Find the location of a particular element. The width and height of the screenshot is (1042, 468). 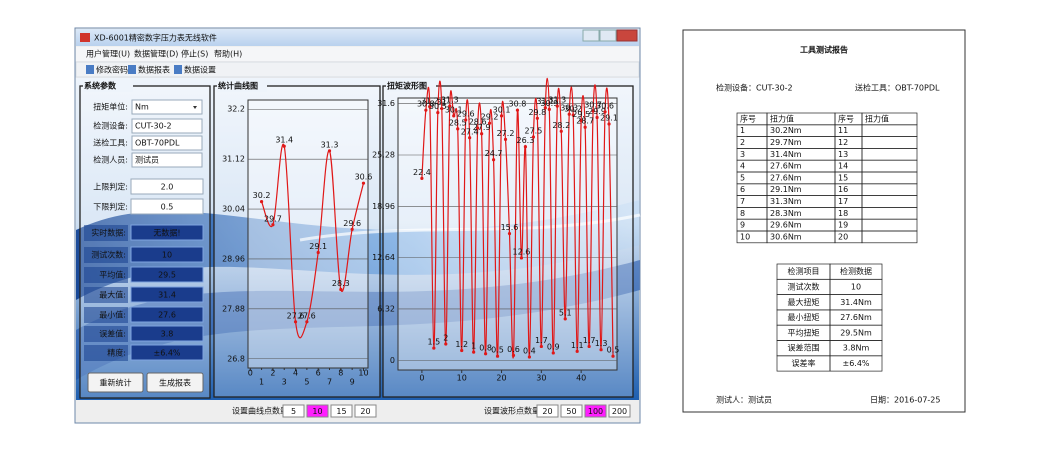

table-cell-text: 11 is located at coordinates (843, 130).